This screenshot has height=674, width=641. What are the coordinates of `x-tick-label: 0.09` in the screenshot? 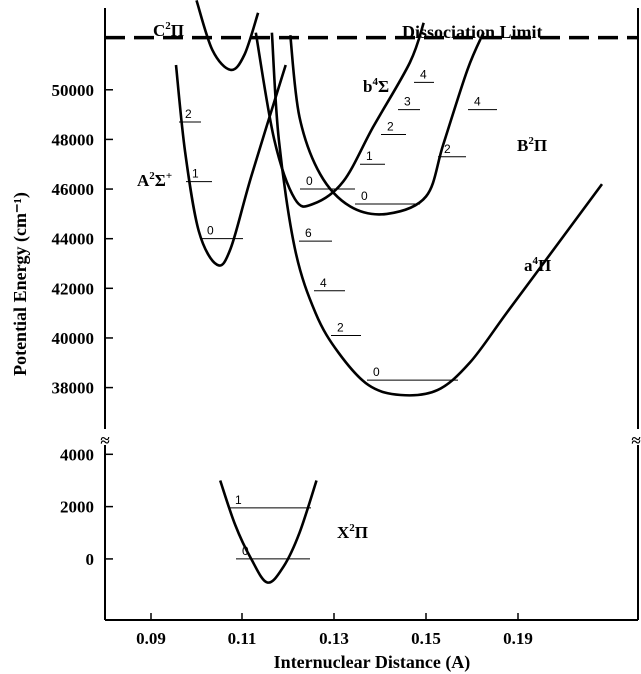 It's located at (151, 638).